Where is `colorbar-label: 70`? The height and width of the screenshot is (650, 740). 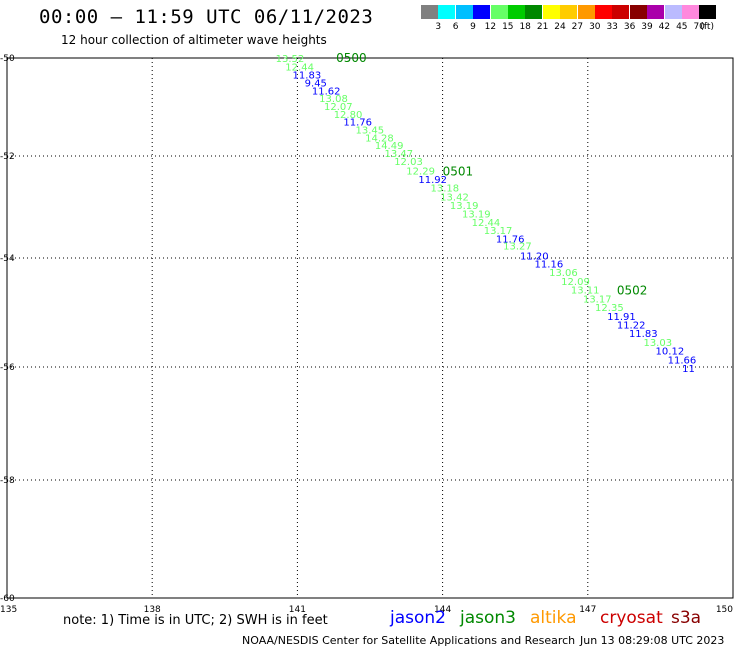 colorbar-label: 70 is located at coordinates (699, 27).